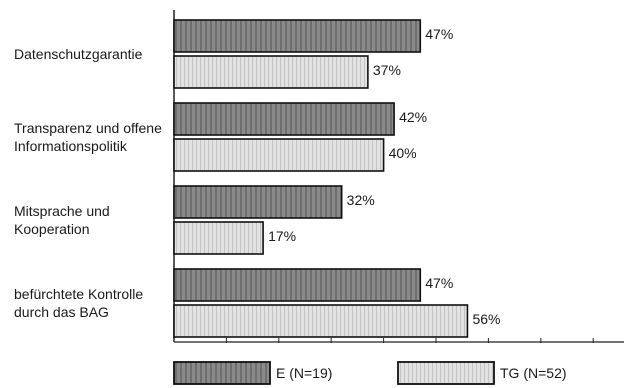 The width and height of the screenshot is (632, 388). Describe the element at coordinates (387, 70) in the screenshot. I see `data-label: 37%` at that location.